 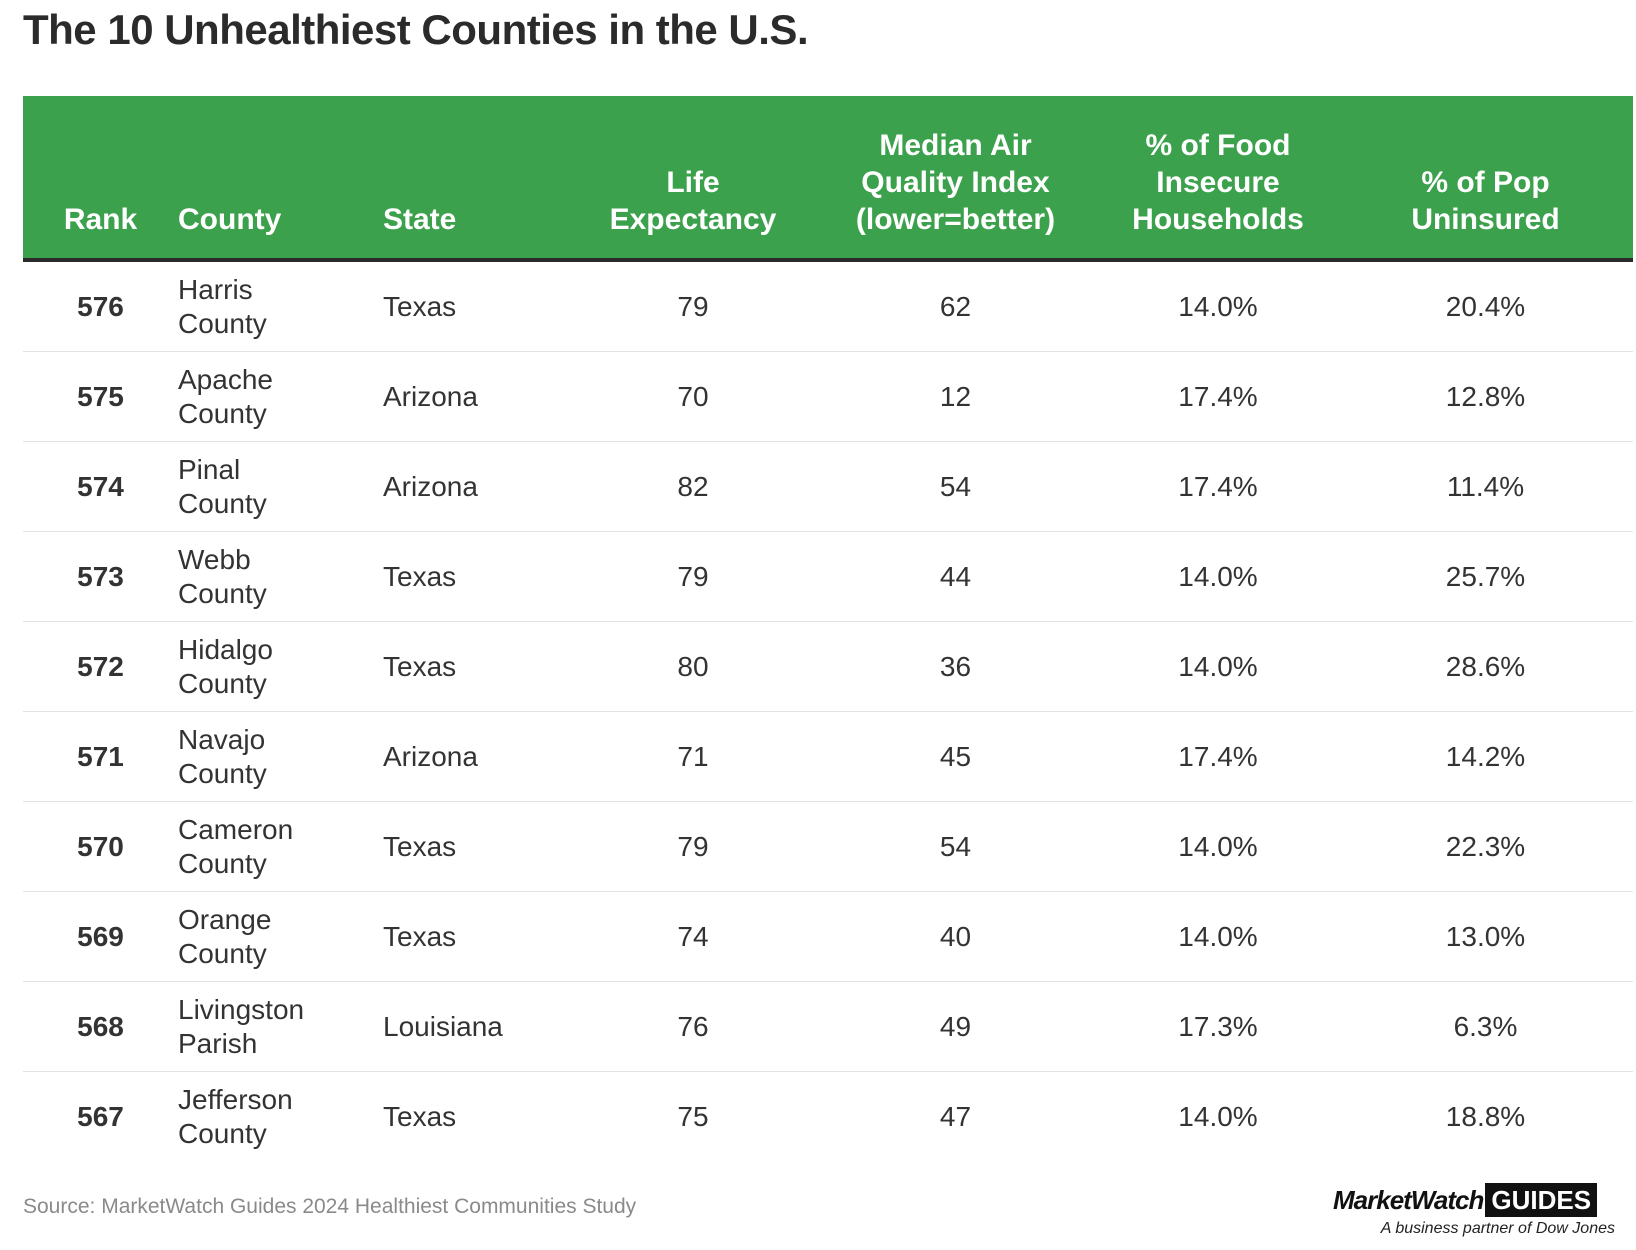 What do you see at coordinates (693, 219) in the screenshot?
I see `header-life-line-2: Expectancy` at bounding box center [693, 219].